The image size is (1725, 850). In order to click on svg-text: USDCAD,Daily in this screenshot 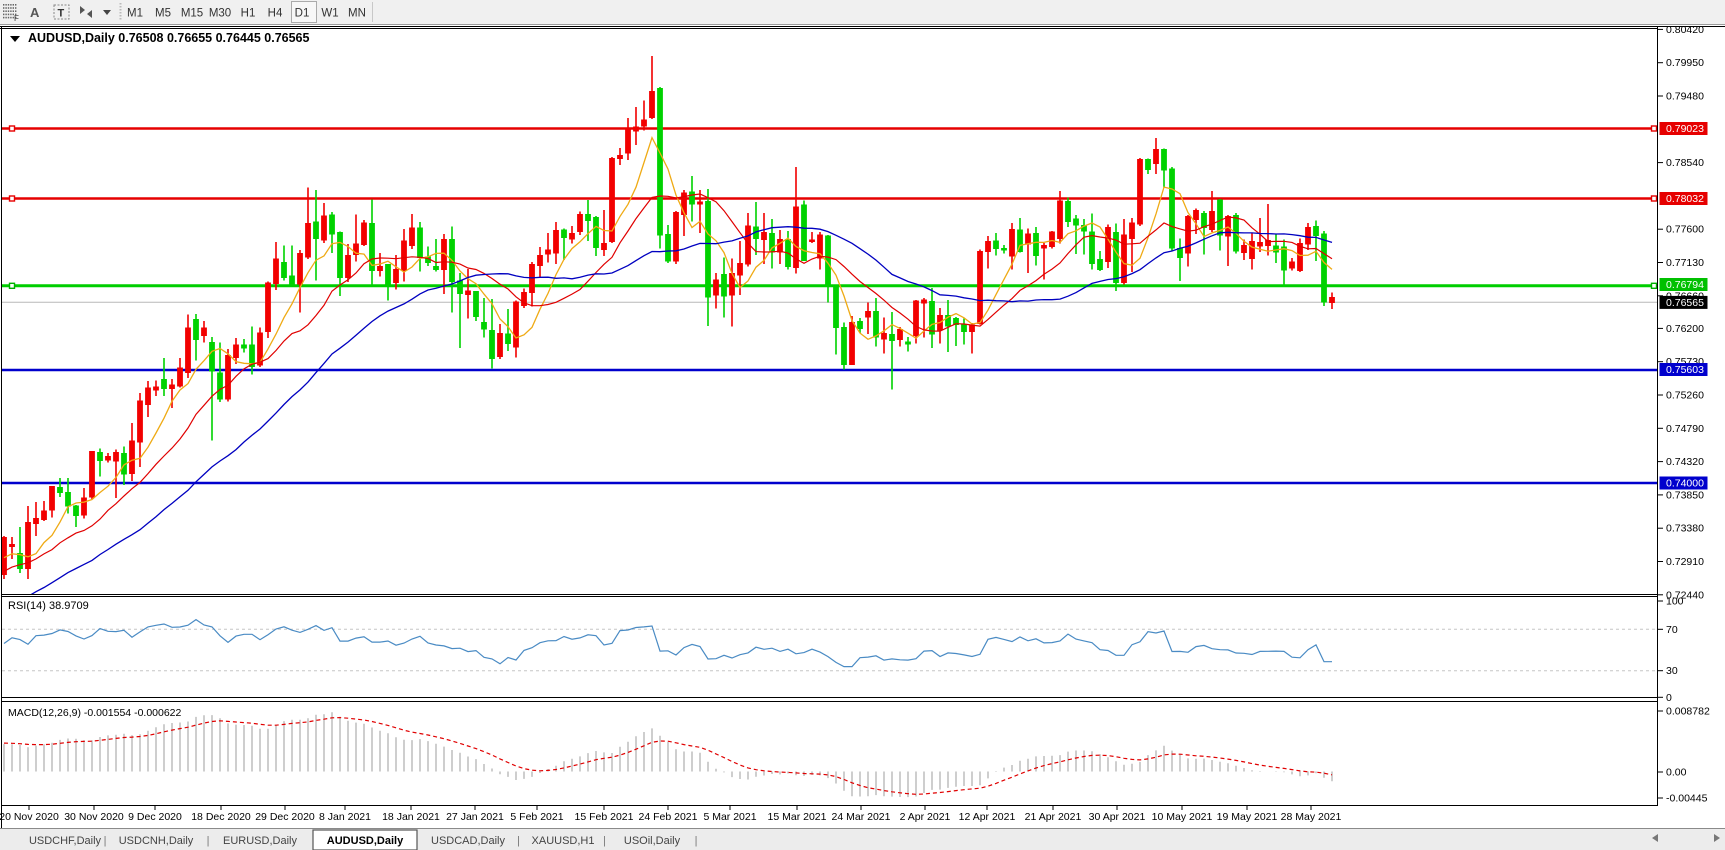, I will do `click(468, 841)`.